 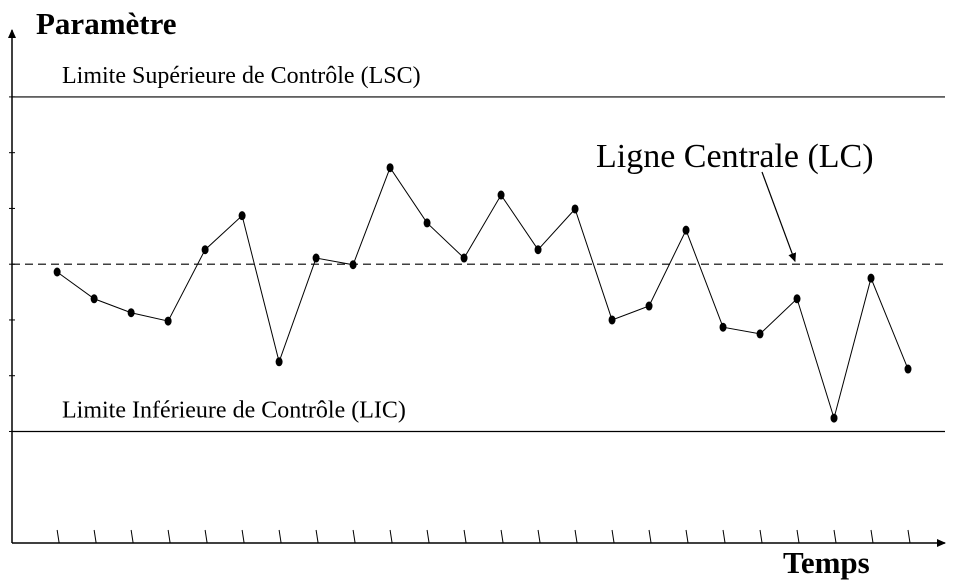 I want to click on x-axis-label: Temps, so click(x=826, y=562).